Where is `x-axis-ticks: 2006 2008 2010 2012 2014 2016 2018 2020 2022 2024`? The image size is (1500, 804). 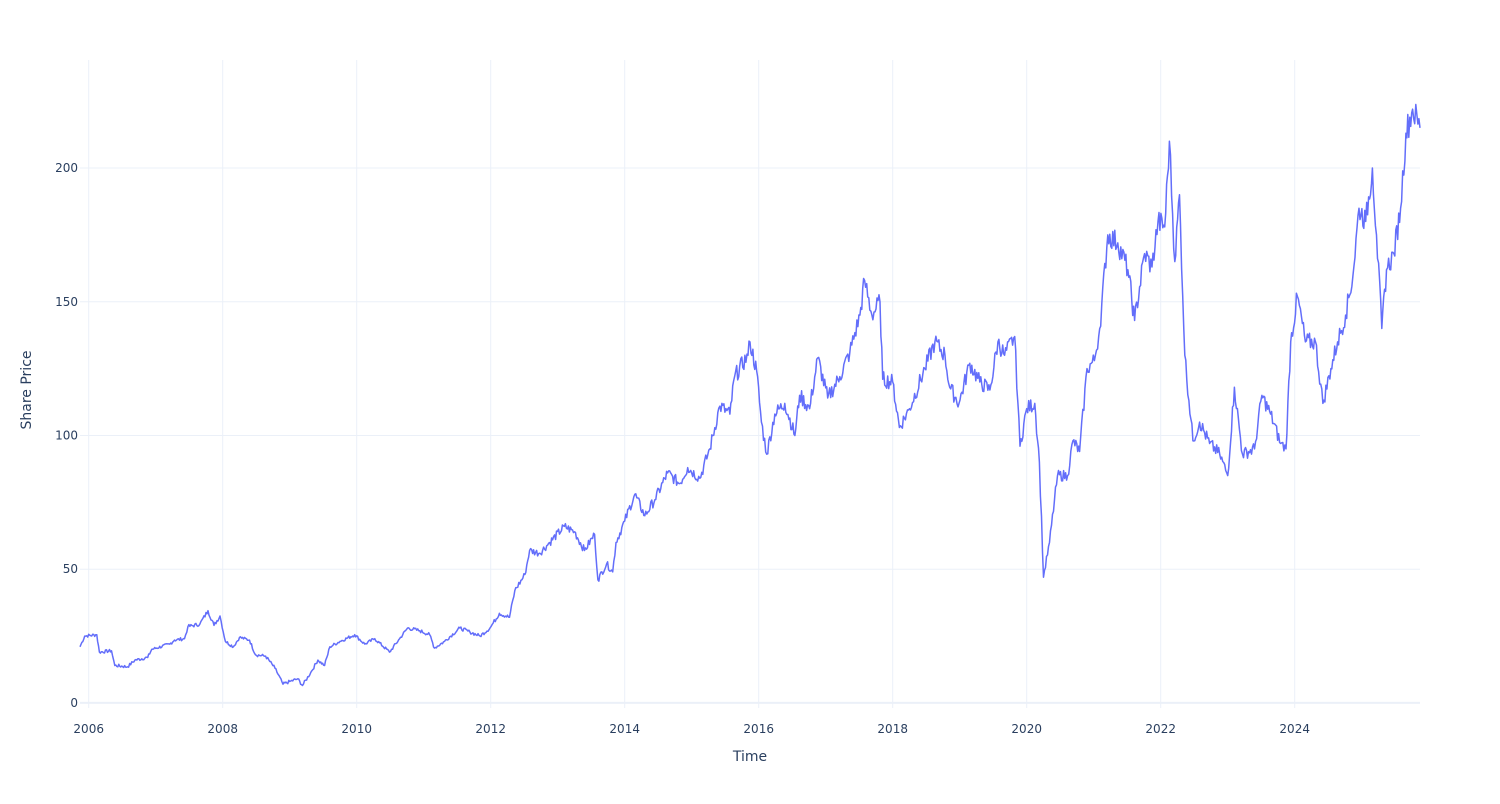
x-axis-ticks: 2006 2008 2010 2012 2014 2016 2018 2020 2022 2024 is located at coordinates (691, 729).